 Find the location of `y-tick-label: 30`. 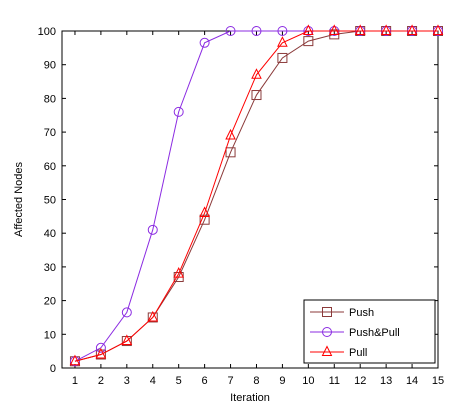

y-tick-label: 30 is located at coordinates (50, 268).